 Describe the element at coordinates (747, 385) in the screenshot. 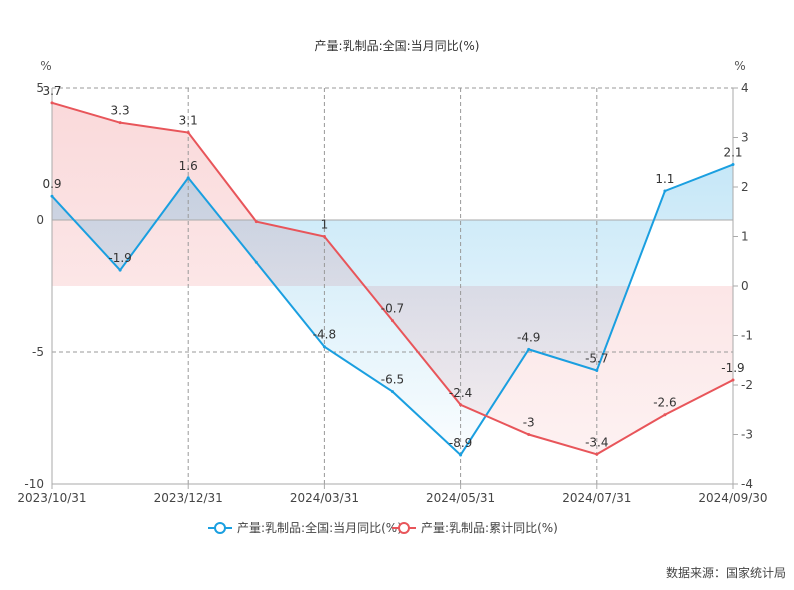

I see `right-tick-label: -2` at that location.